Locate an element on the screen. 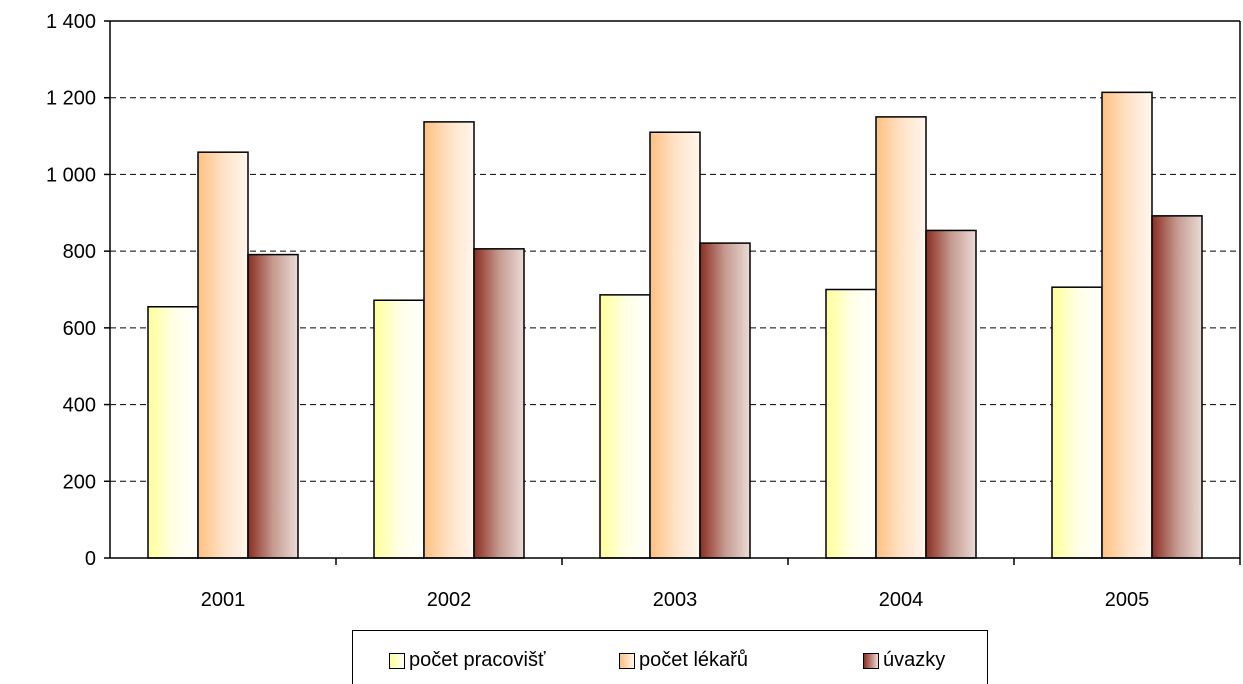  bar-pracoviste-2005 is located at coordinates (1077, 422).